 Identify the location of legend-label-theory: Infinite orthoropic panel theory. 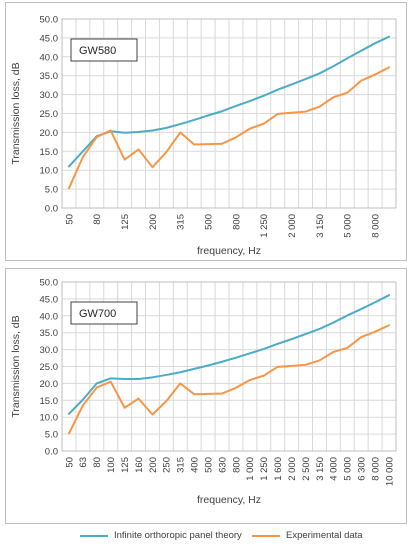
(178, 535).